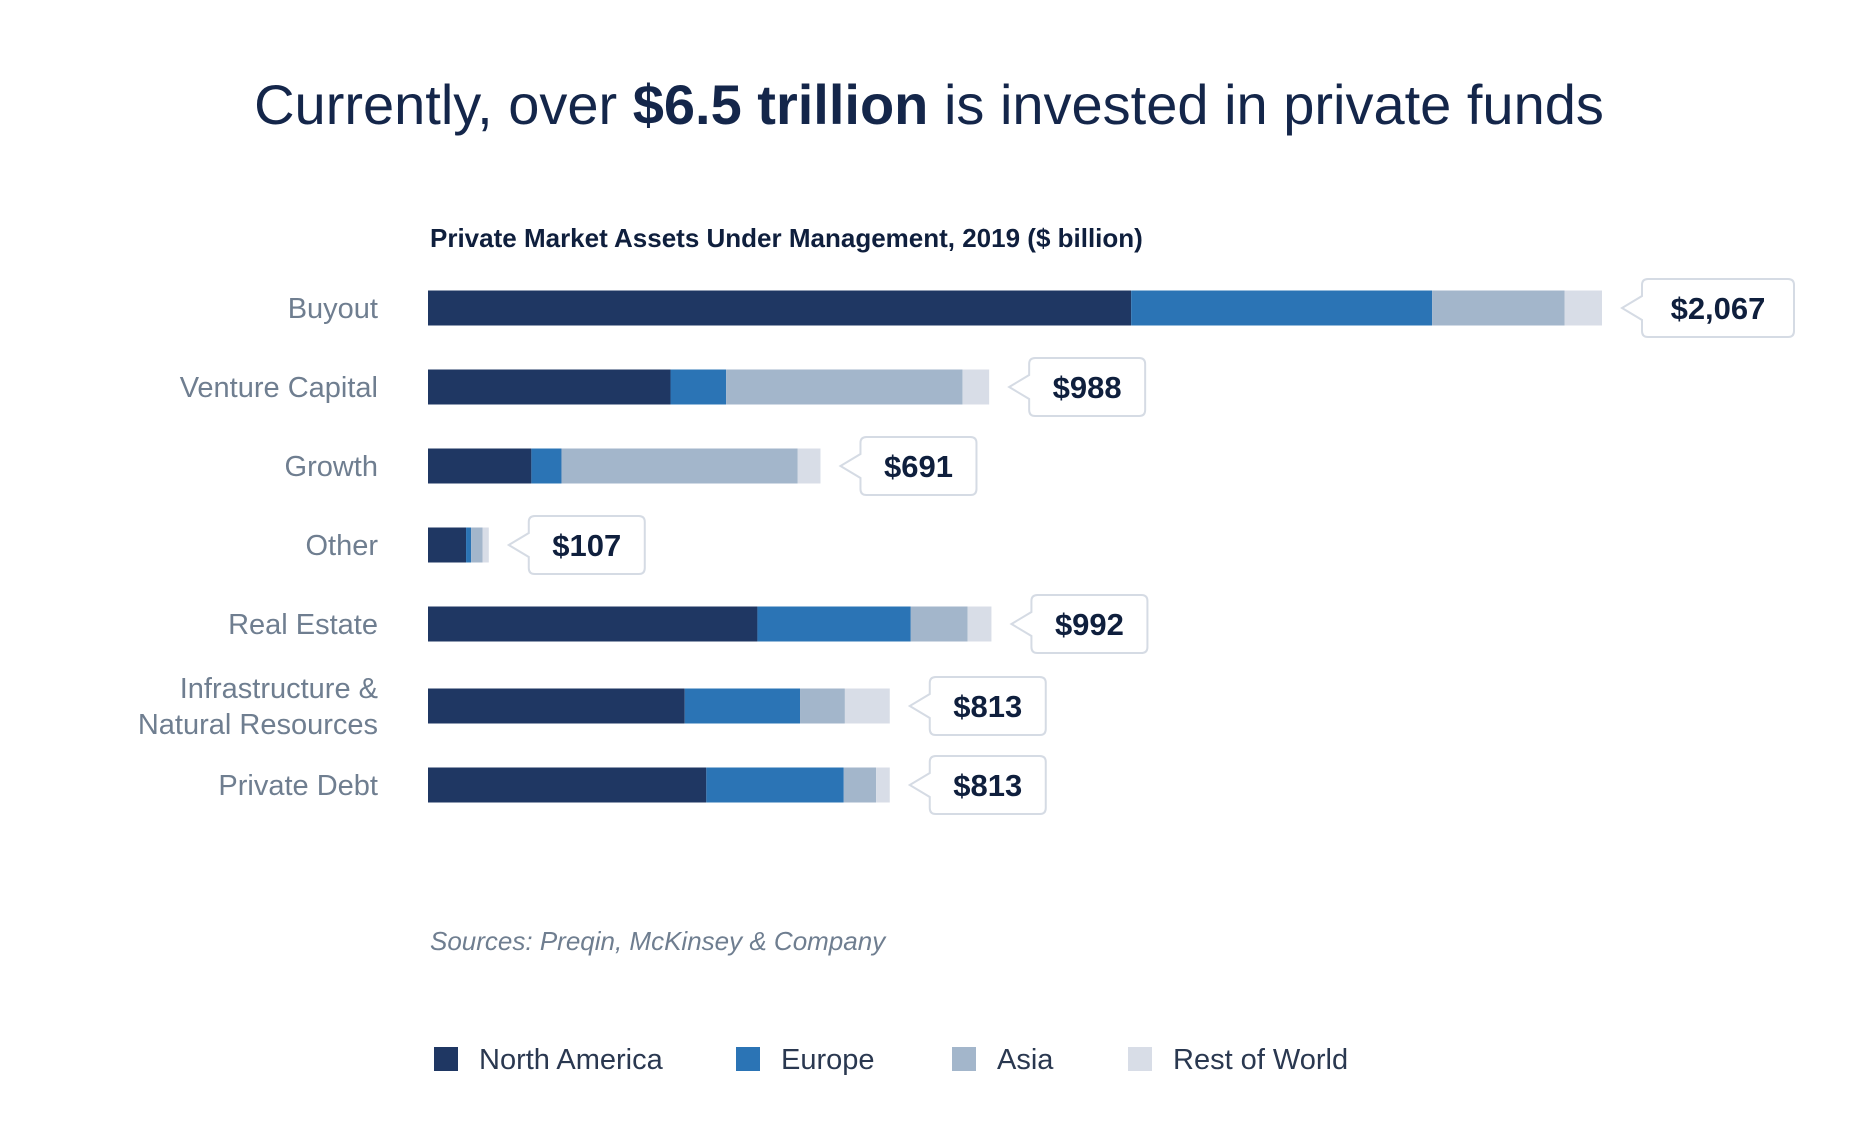 This screenshot has width=1858, height=1136. Describe the element at coordinates (1718, 308) in the screenshot. I see `total-label: $2,067` at that location.